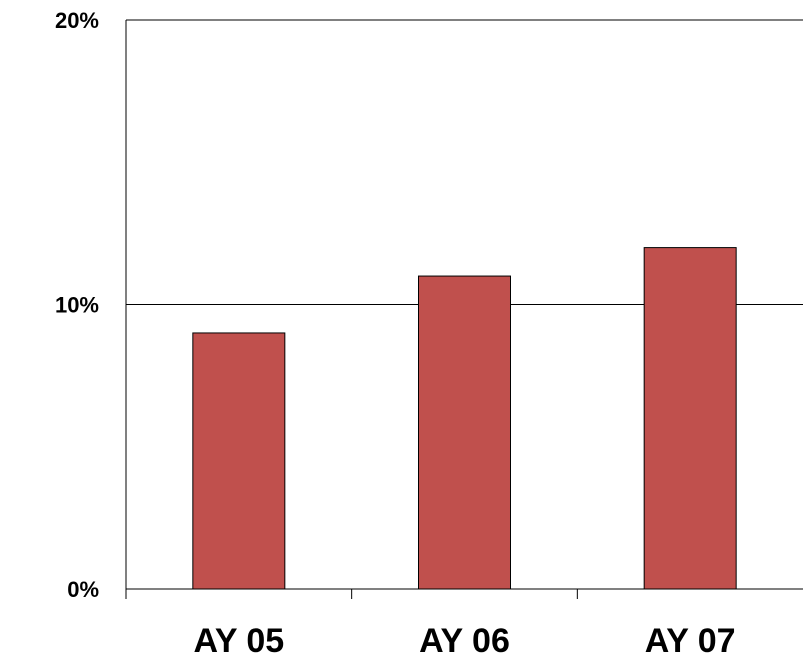  What do you see at coordinates (690, 641) in the screenshot?
I see `x-category-label: AY 07` at bounding box center [690, 641].